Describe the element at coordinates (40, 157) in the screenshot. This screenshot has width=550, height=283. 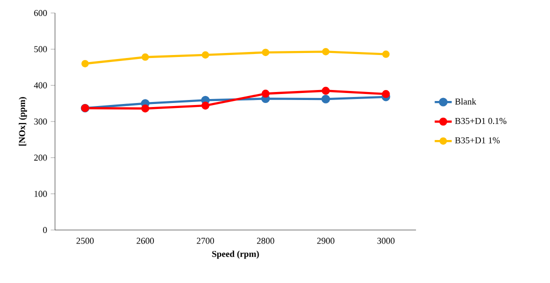
I see `y-tick-label: 200` at that location.